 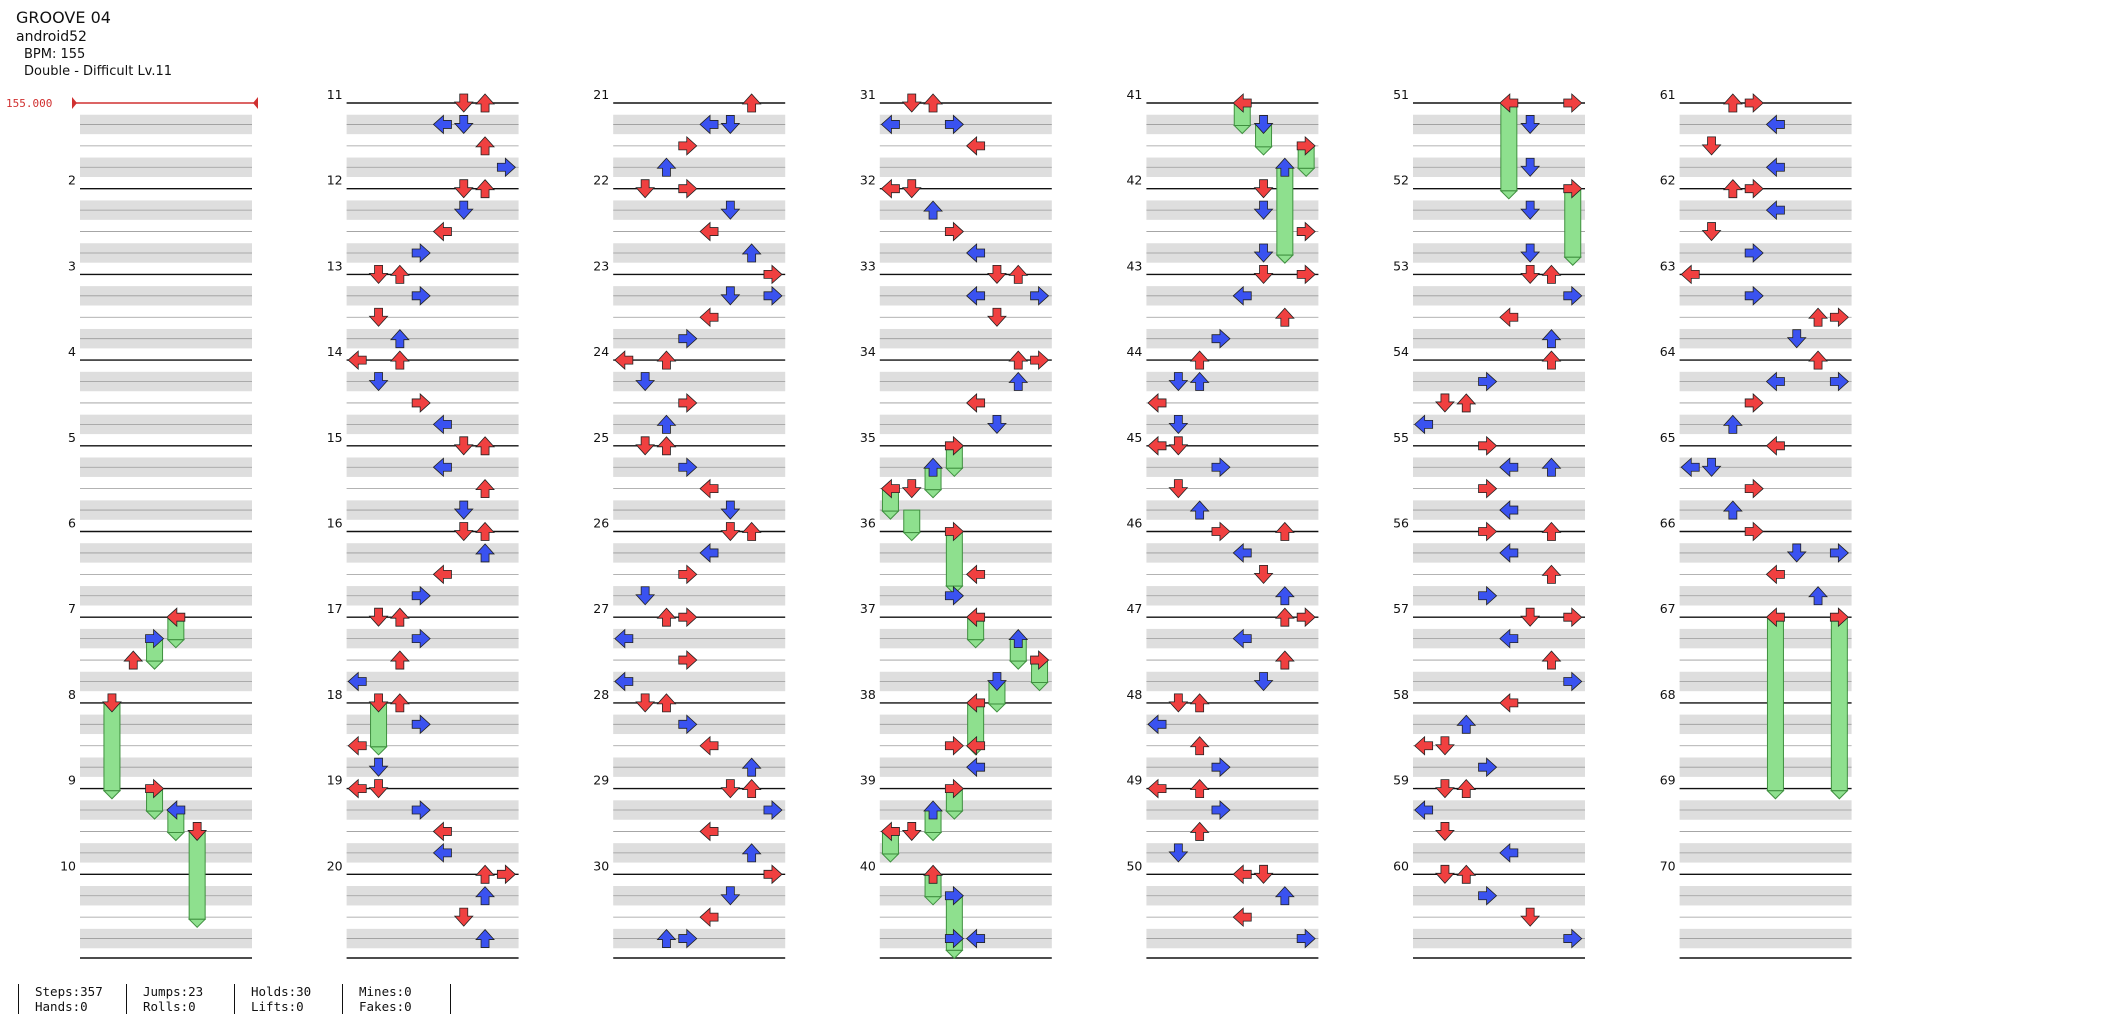 I want to click on measure-number: 60, so click(x=1401, y=865).